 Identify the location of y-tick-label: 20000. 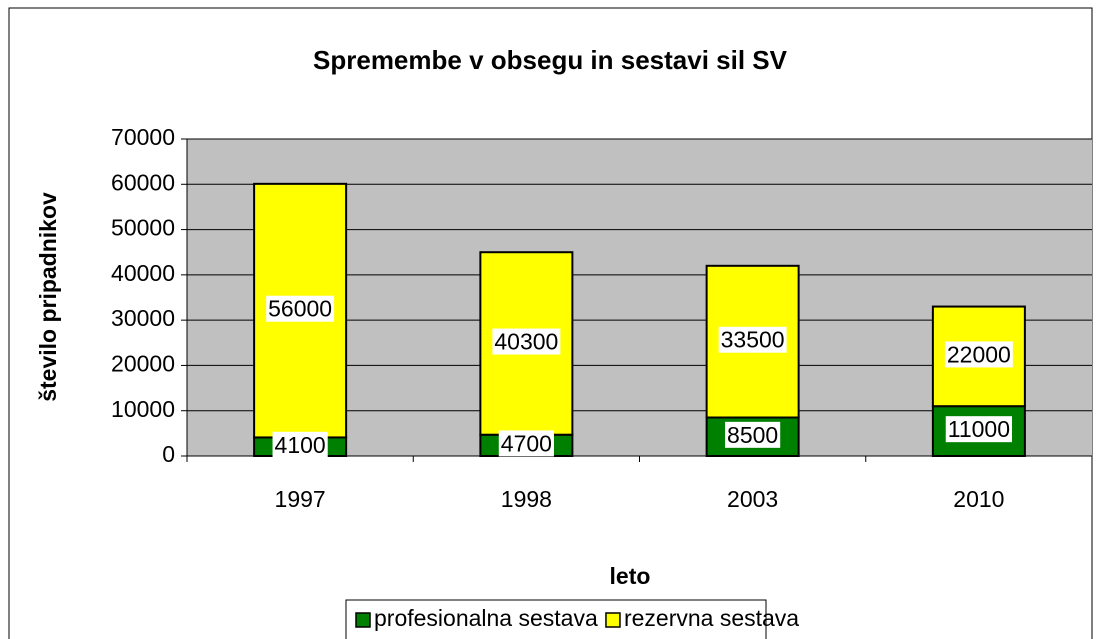
(143, 364).